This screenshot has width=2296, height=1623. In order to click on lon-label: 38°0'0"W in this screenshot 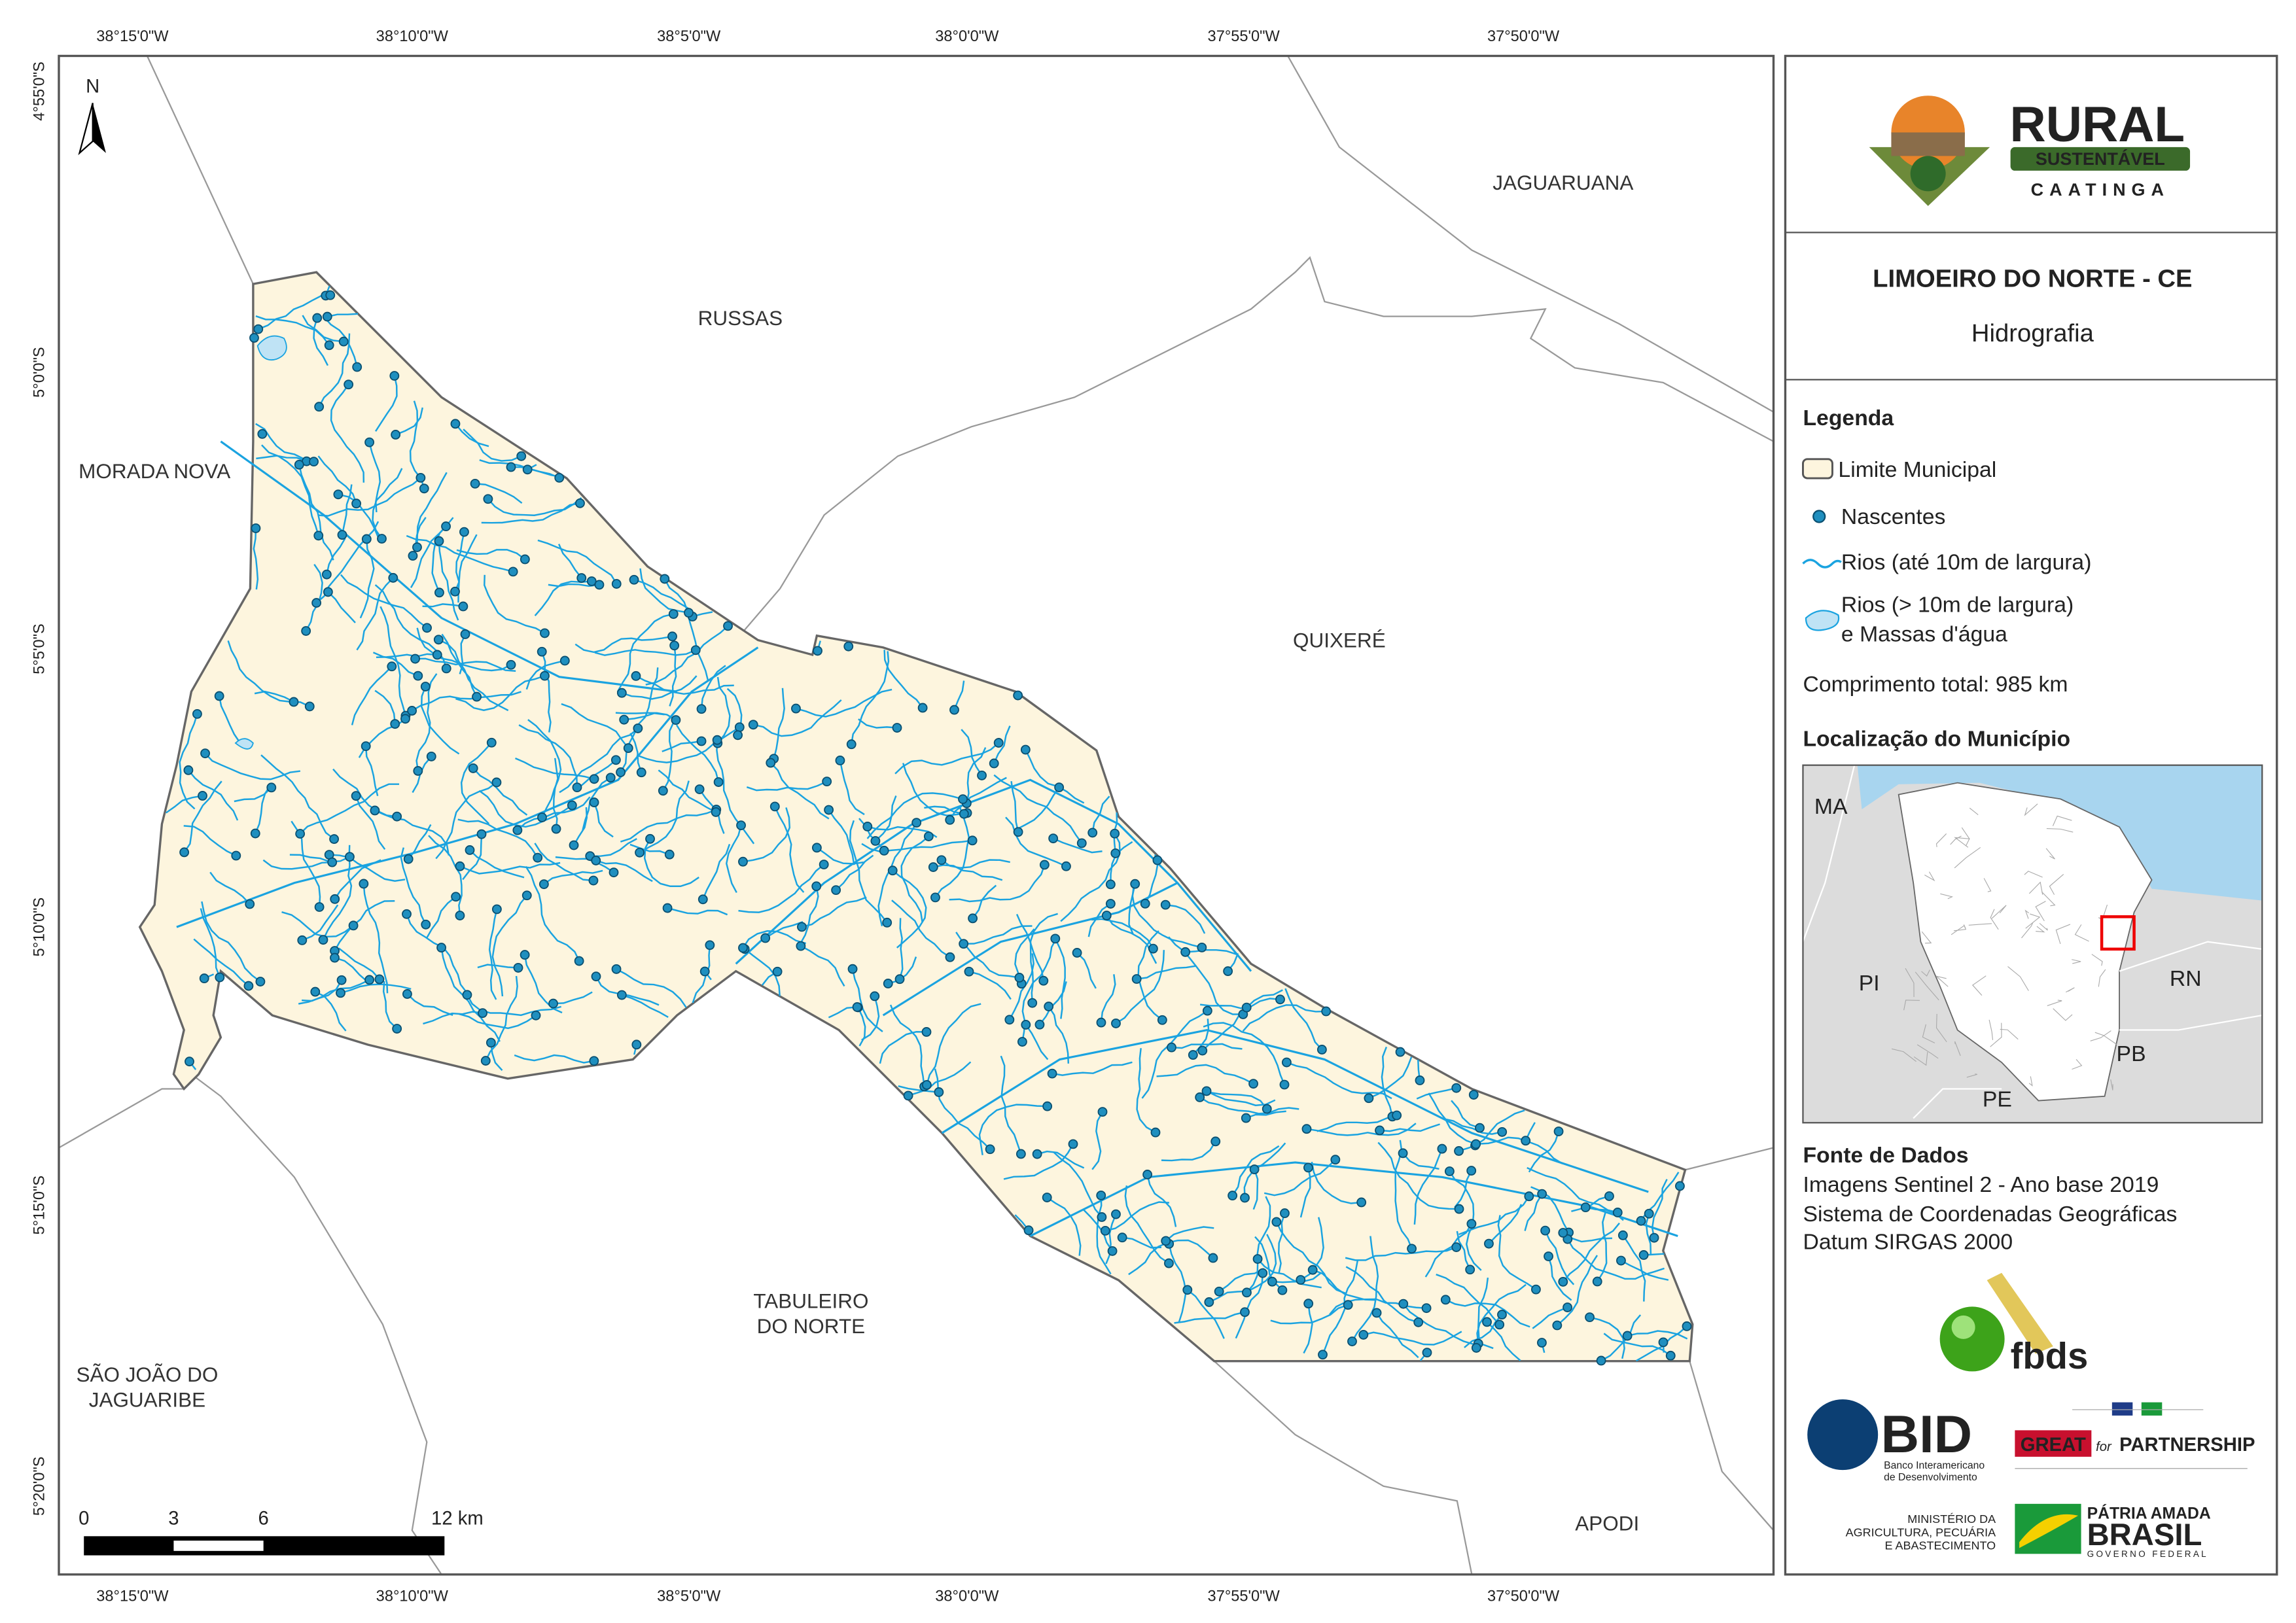, I will do `click(967, 1597)`.